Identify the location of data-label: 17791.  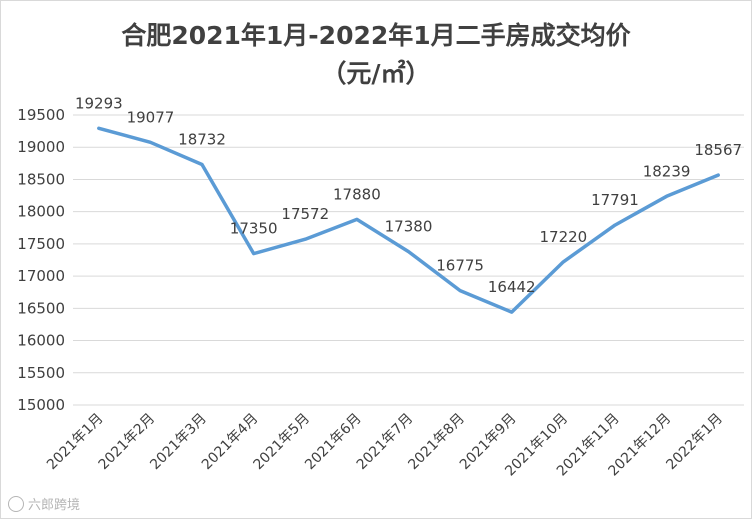
(615, 200).